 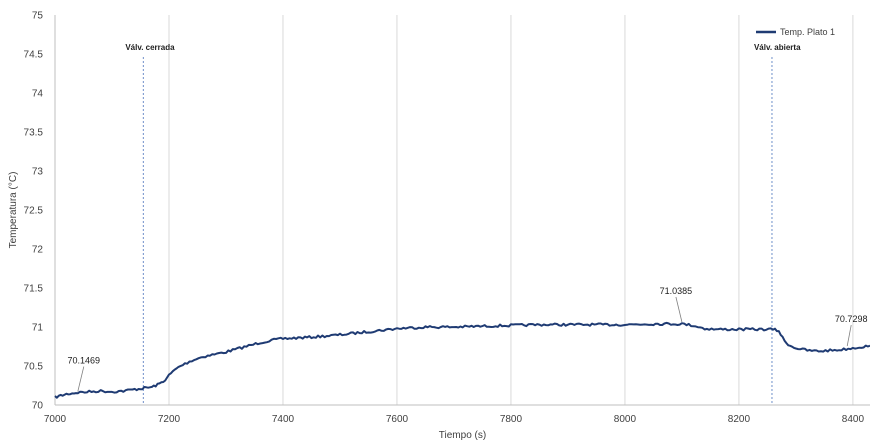 What do you see at coordinates (853, 419) in the screenshot?
I see `x-tick-label: 8400` at bounding box center [853, 419].